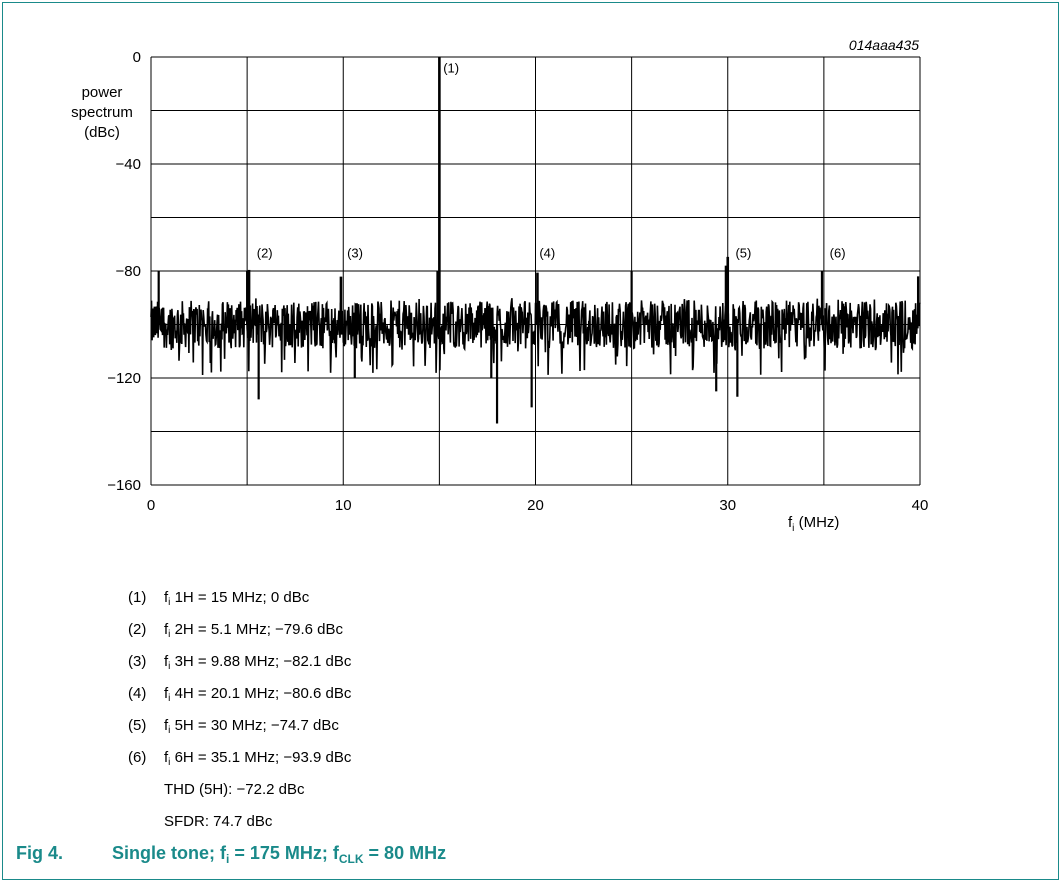  What do you see at coordinates (102, 92) in the screenshot?
I see `y-axis-label-line-1: power` at bounding box center [102, 92].